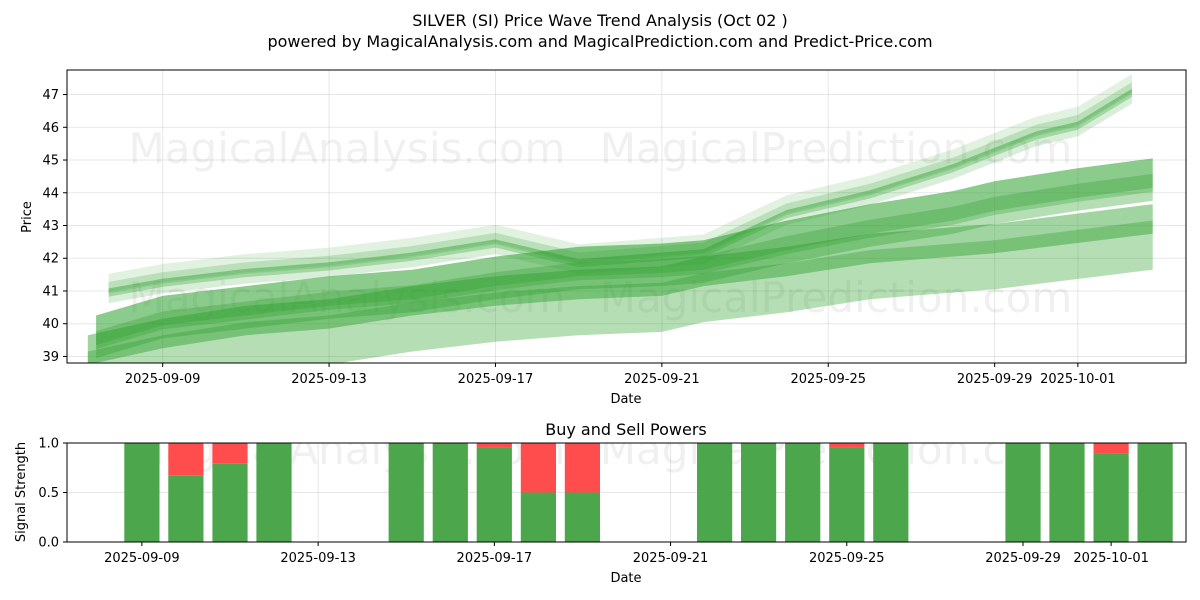 Image resolution: width=1200 pixels, height=600 pixels. What do you see at coordinates (648, 492) in the screenshot?
I see `signal-bars` at bounding box center [648, 492].